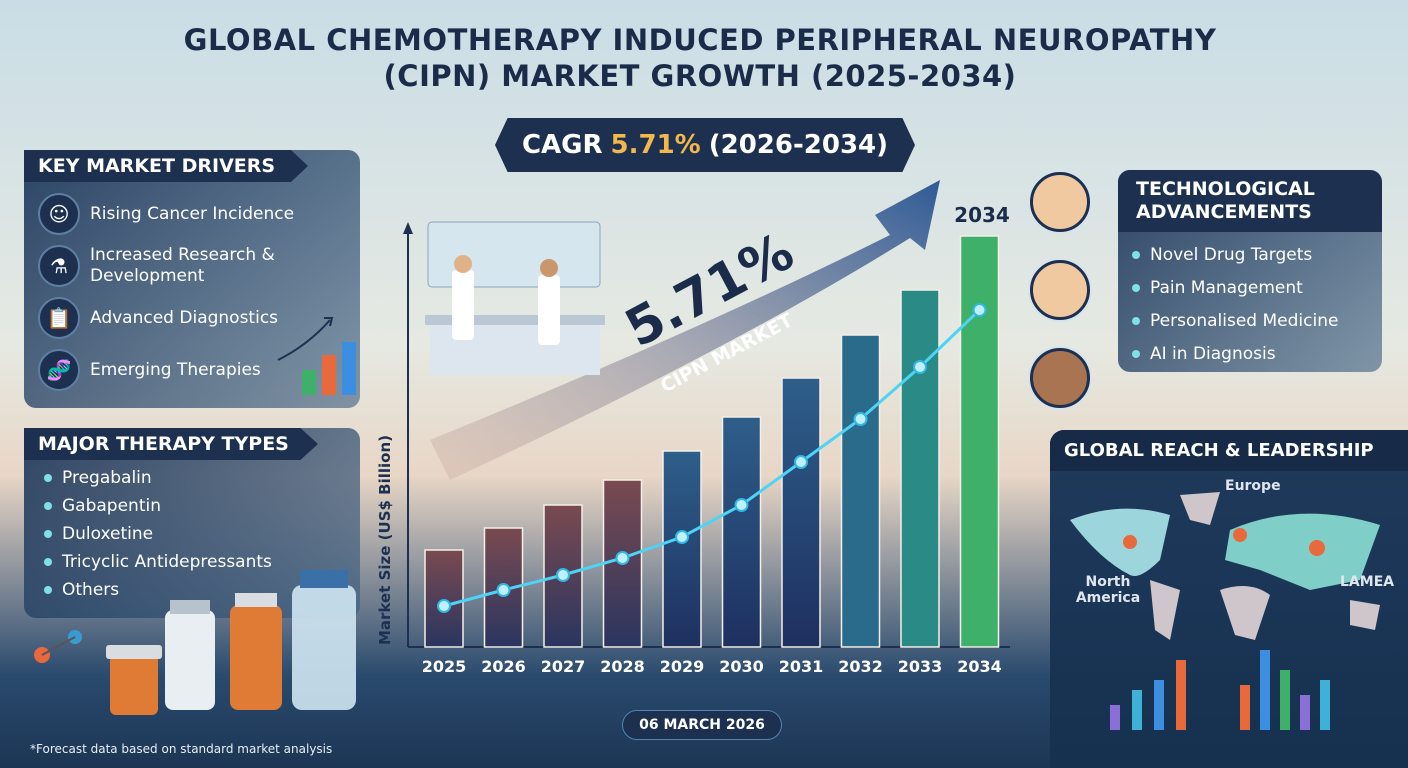  I want to click on tech-title: TECHNOLOGICAL ADVANCEMENTS, so click(1250, 201).